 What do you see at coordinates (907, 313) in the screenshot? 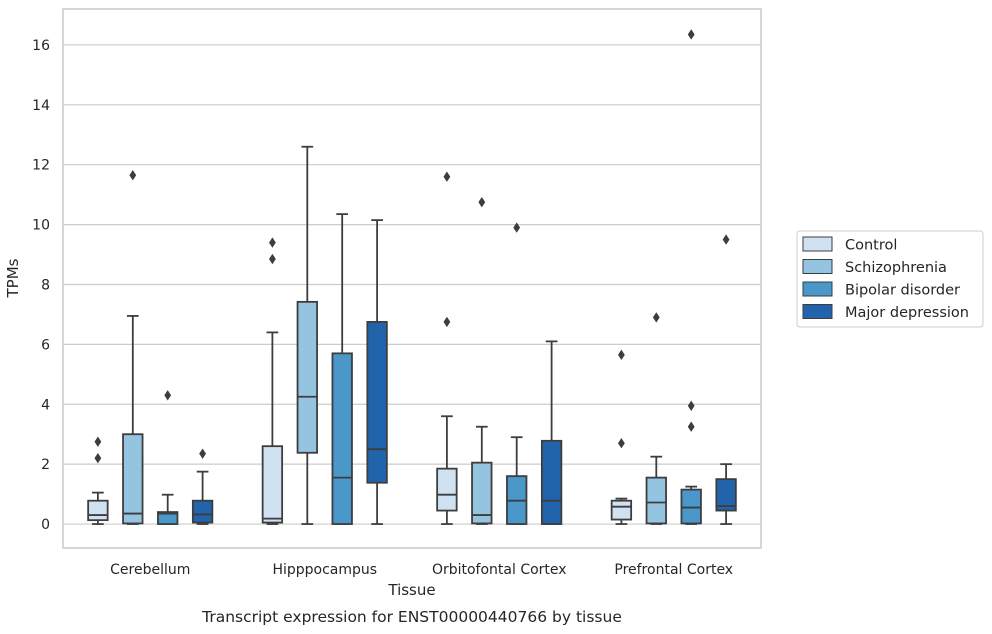
I see `legend-label: Major depression` at bounding box center [907, 313].